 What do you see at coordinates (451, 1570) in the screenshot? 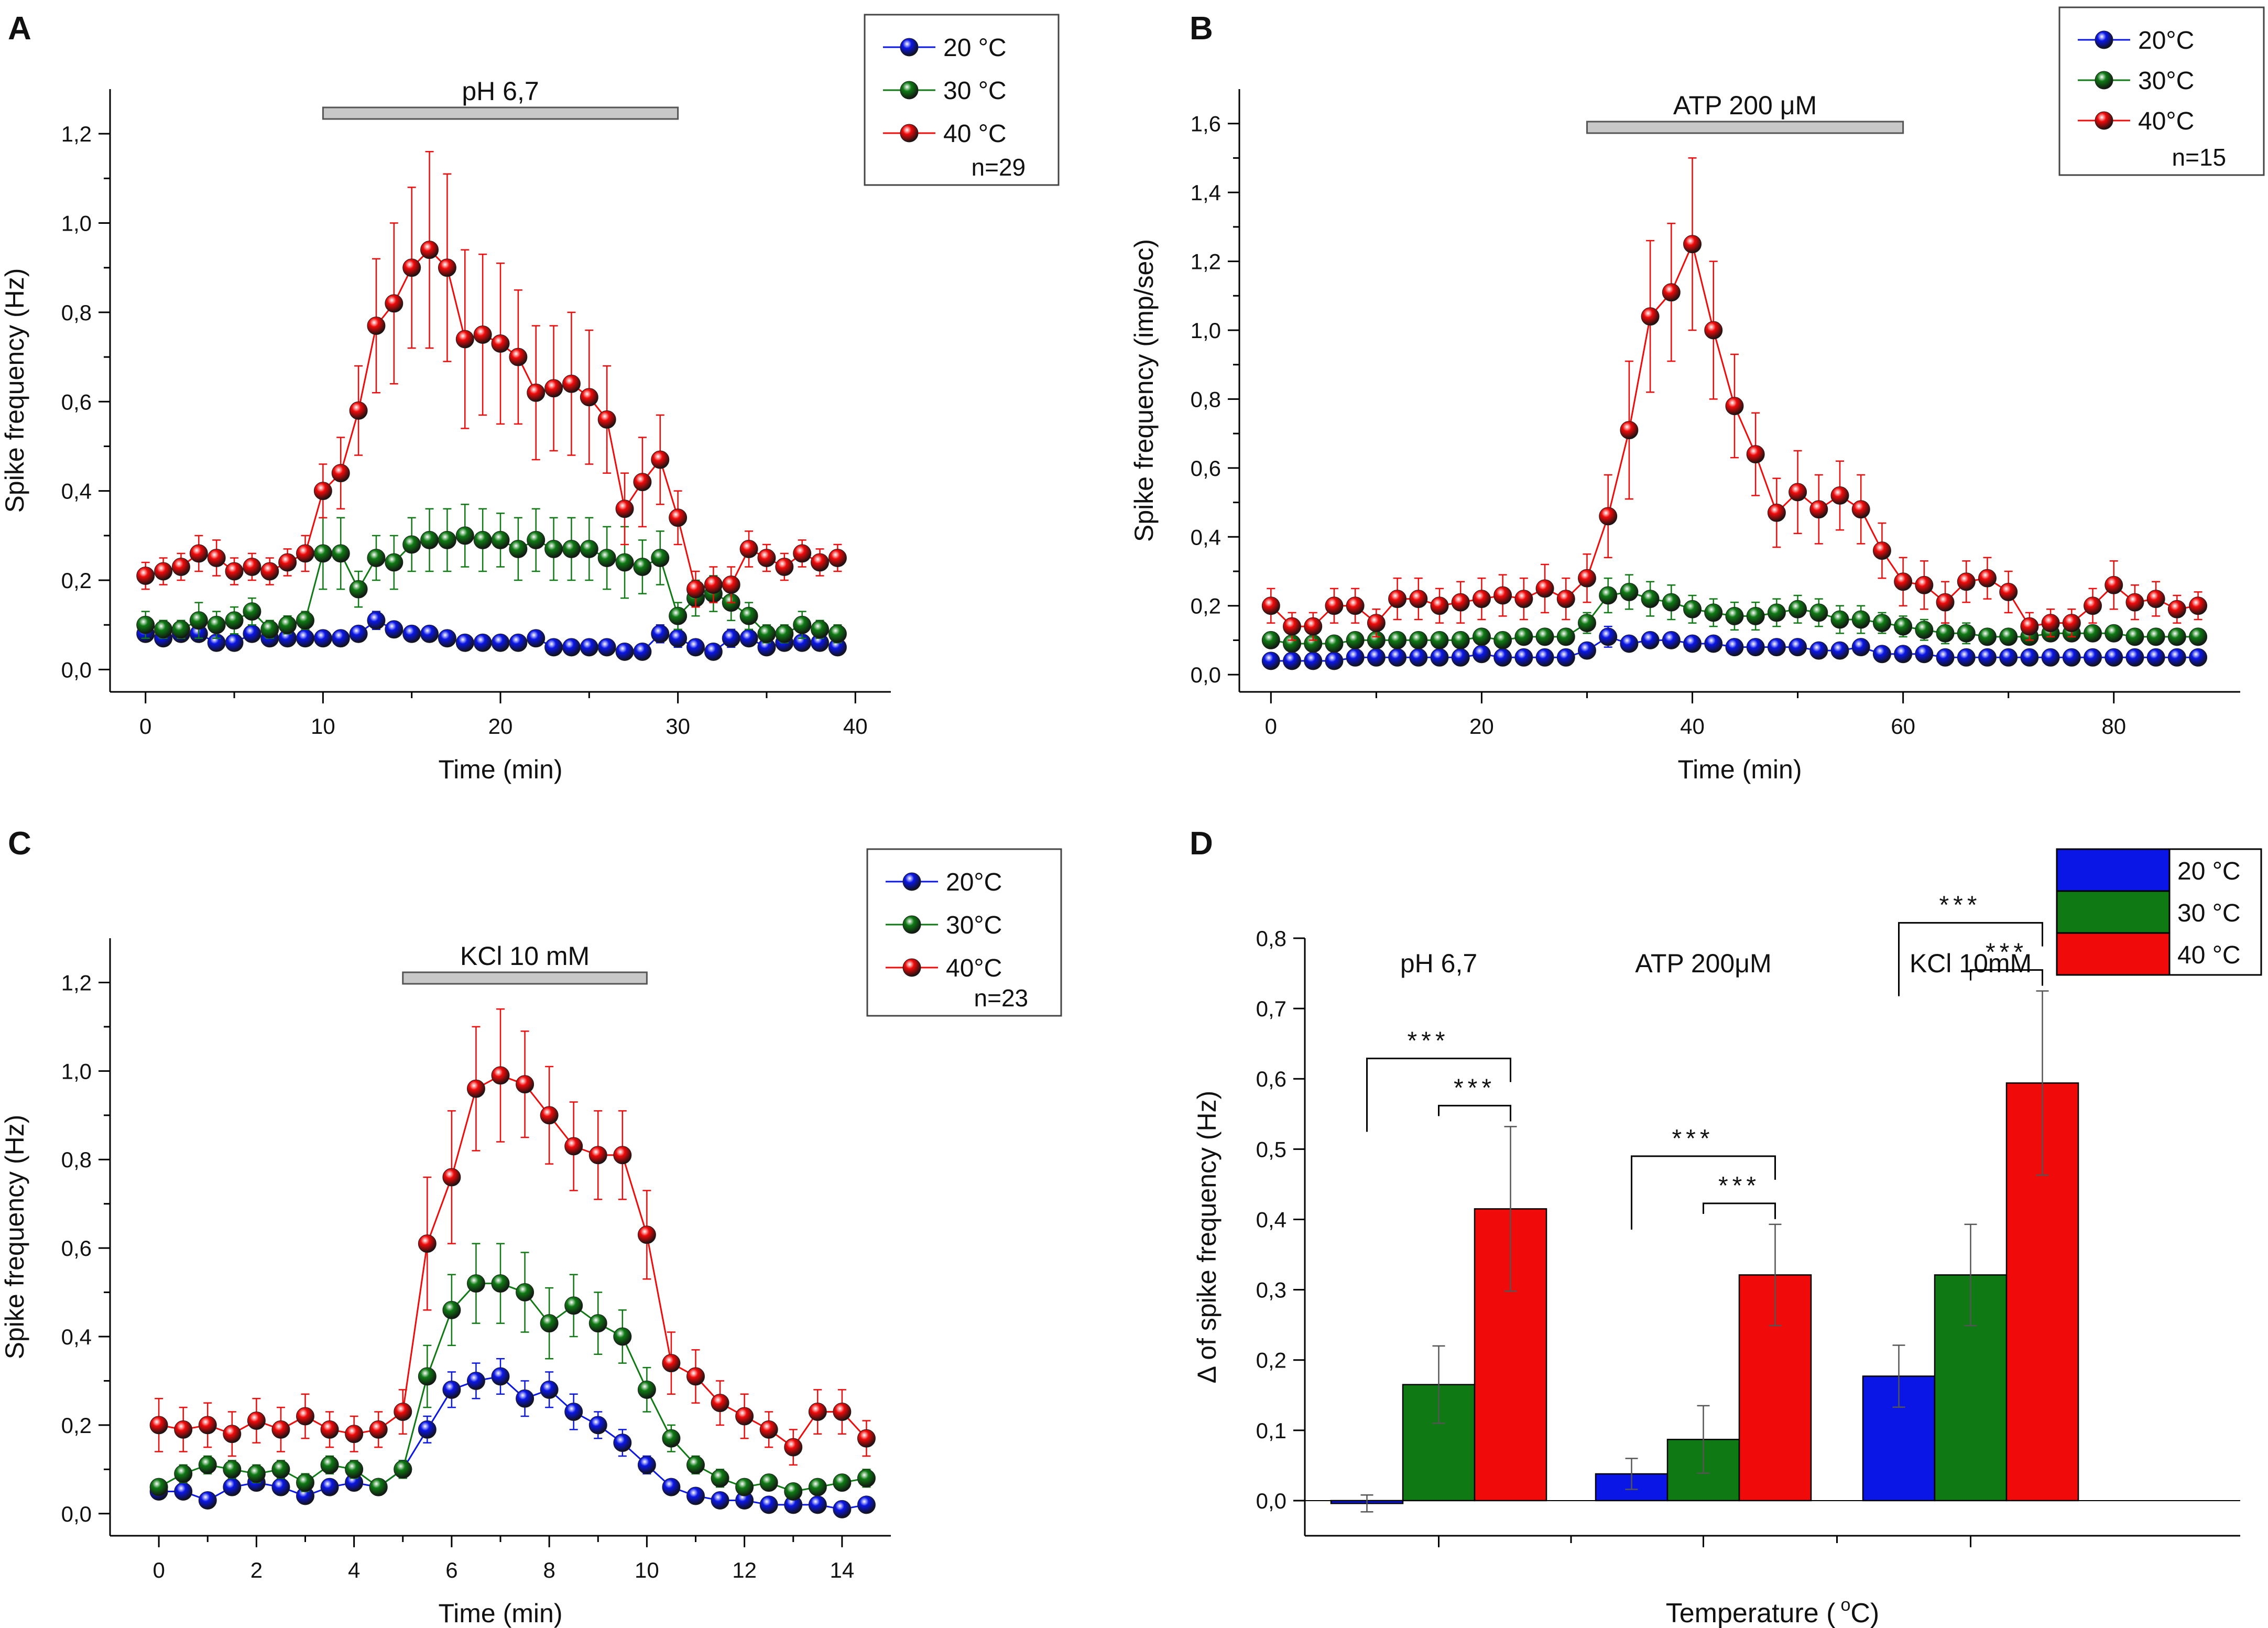
I see `x-tick-label: 6` at bounding box center [451, 1570].